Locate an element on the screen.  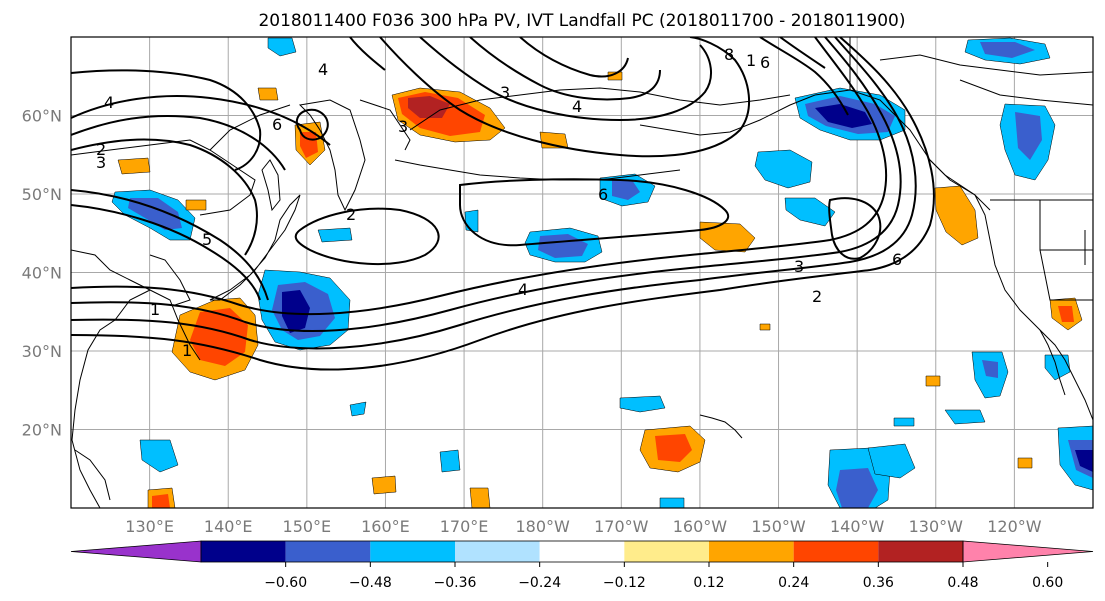
colorbar-extend-low is located at coordinates (136, 551).